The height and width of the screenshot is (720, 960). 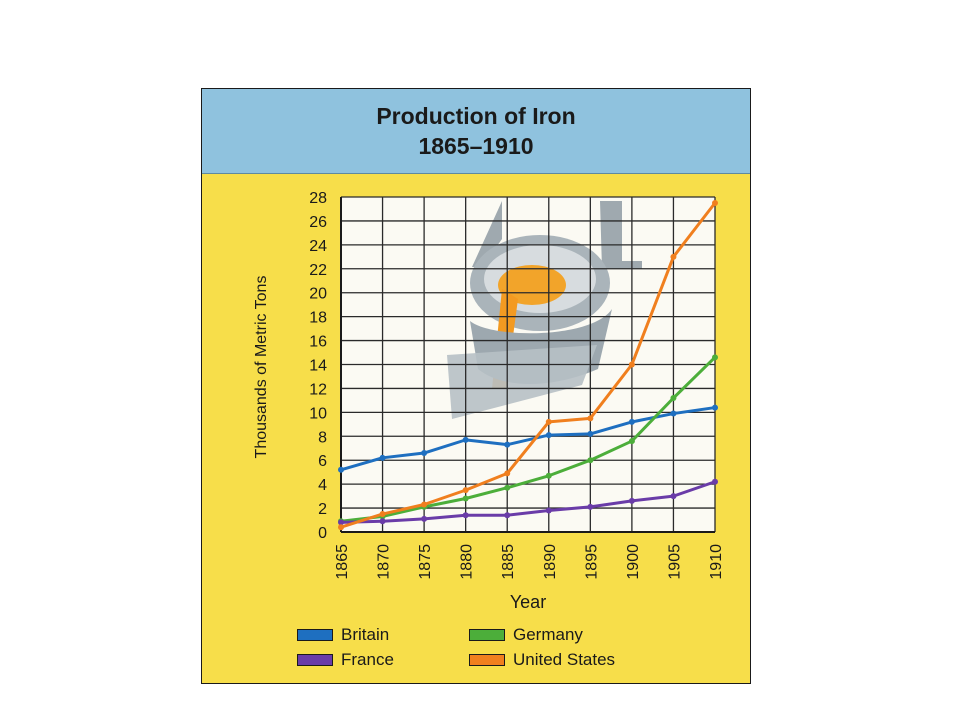 I want to click on y-tick-label: 0, so click(x=322, y=533).